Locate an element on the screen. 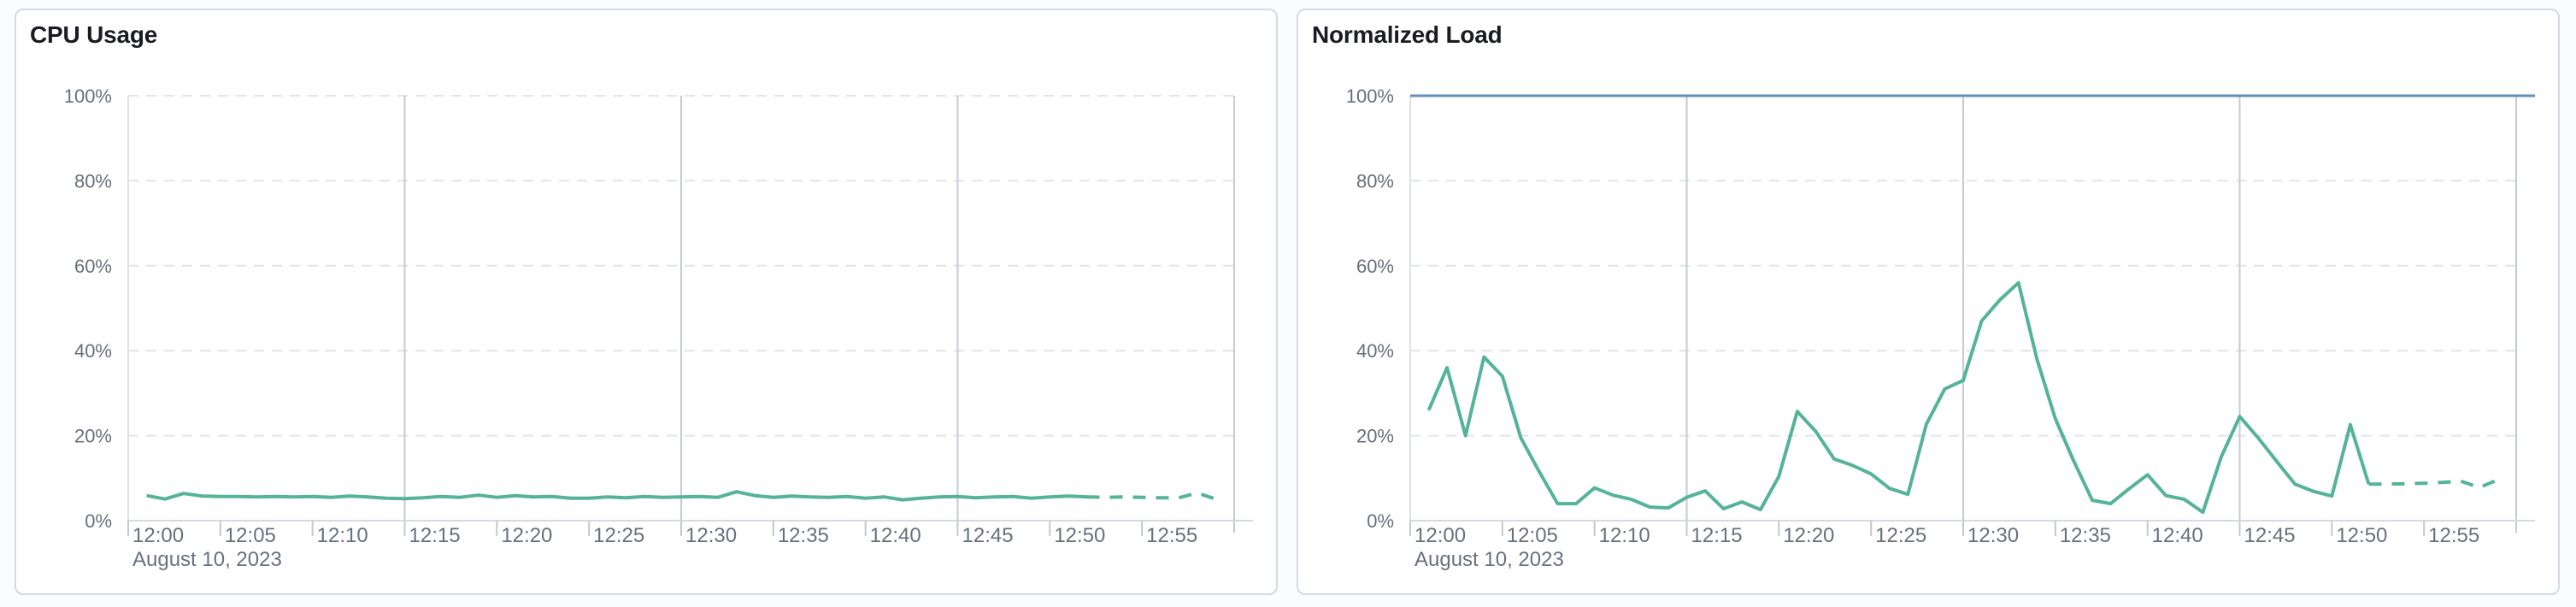 This screenshot has width=2576, height=607. panel-title: CPU Usage is located at coordinates (94, 34).